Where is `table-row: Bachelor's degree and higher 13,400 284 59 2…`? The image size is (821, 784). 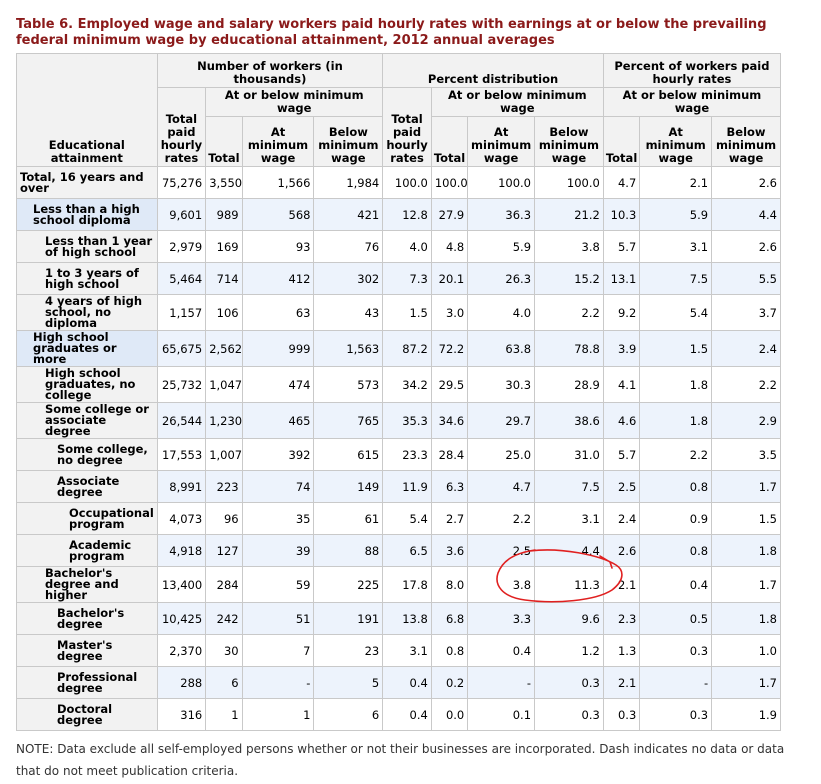 table-row: Bachelor's degree and higher 13,400 284 59 2… is located at coordinates (398, 584).